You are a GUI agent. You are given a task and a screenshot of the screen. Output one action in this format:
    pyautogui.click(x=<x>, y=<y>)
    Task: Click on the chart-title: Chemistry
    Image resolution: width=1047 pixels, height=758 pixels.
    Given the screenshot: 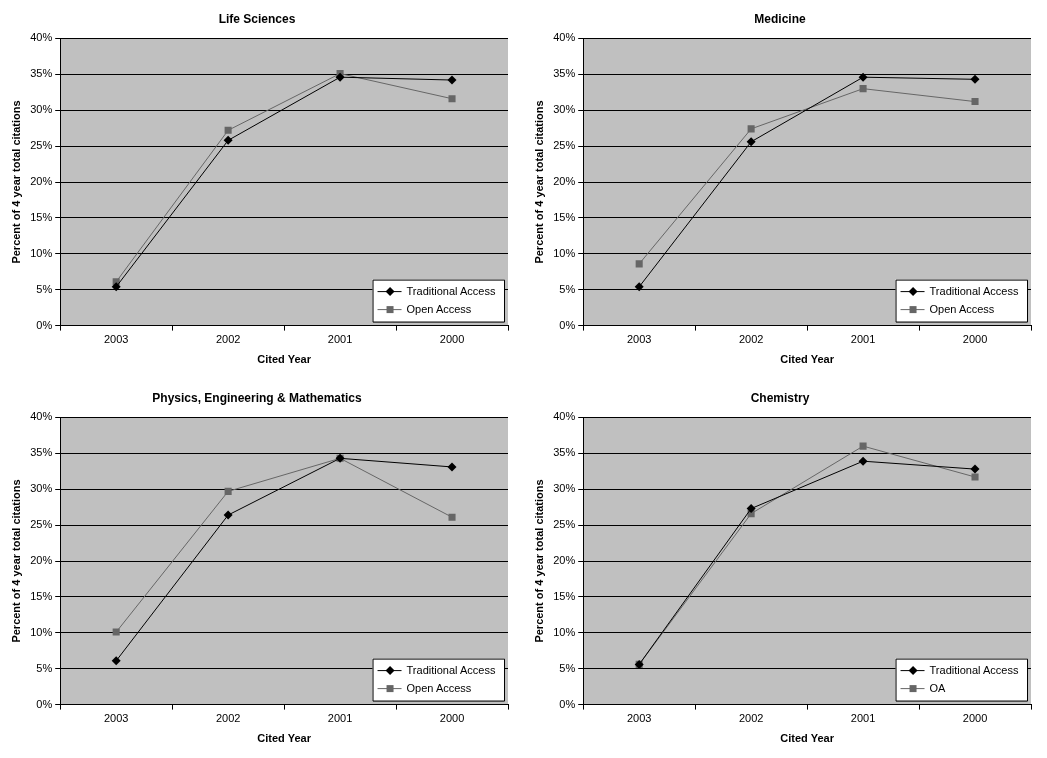 What is the action you would take?
    pyautogui.click(x=780, y=397)
    